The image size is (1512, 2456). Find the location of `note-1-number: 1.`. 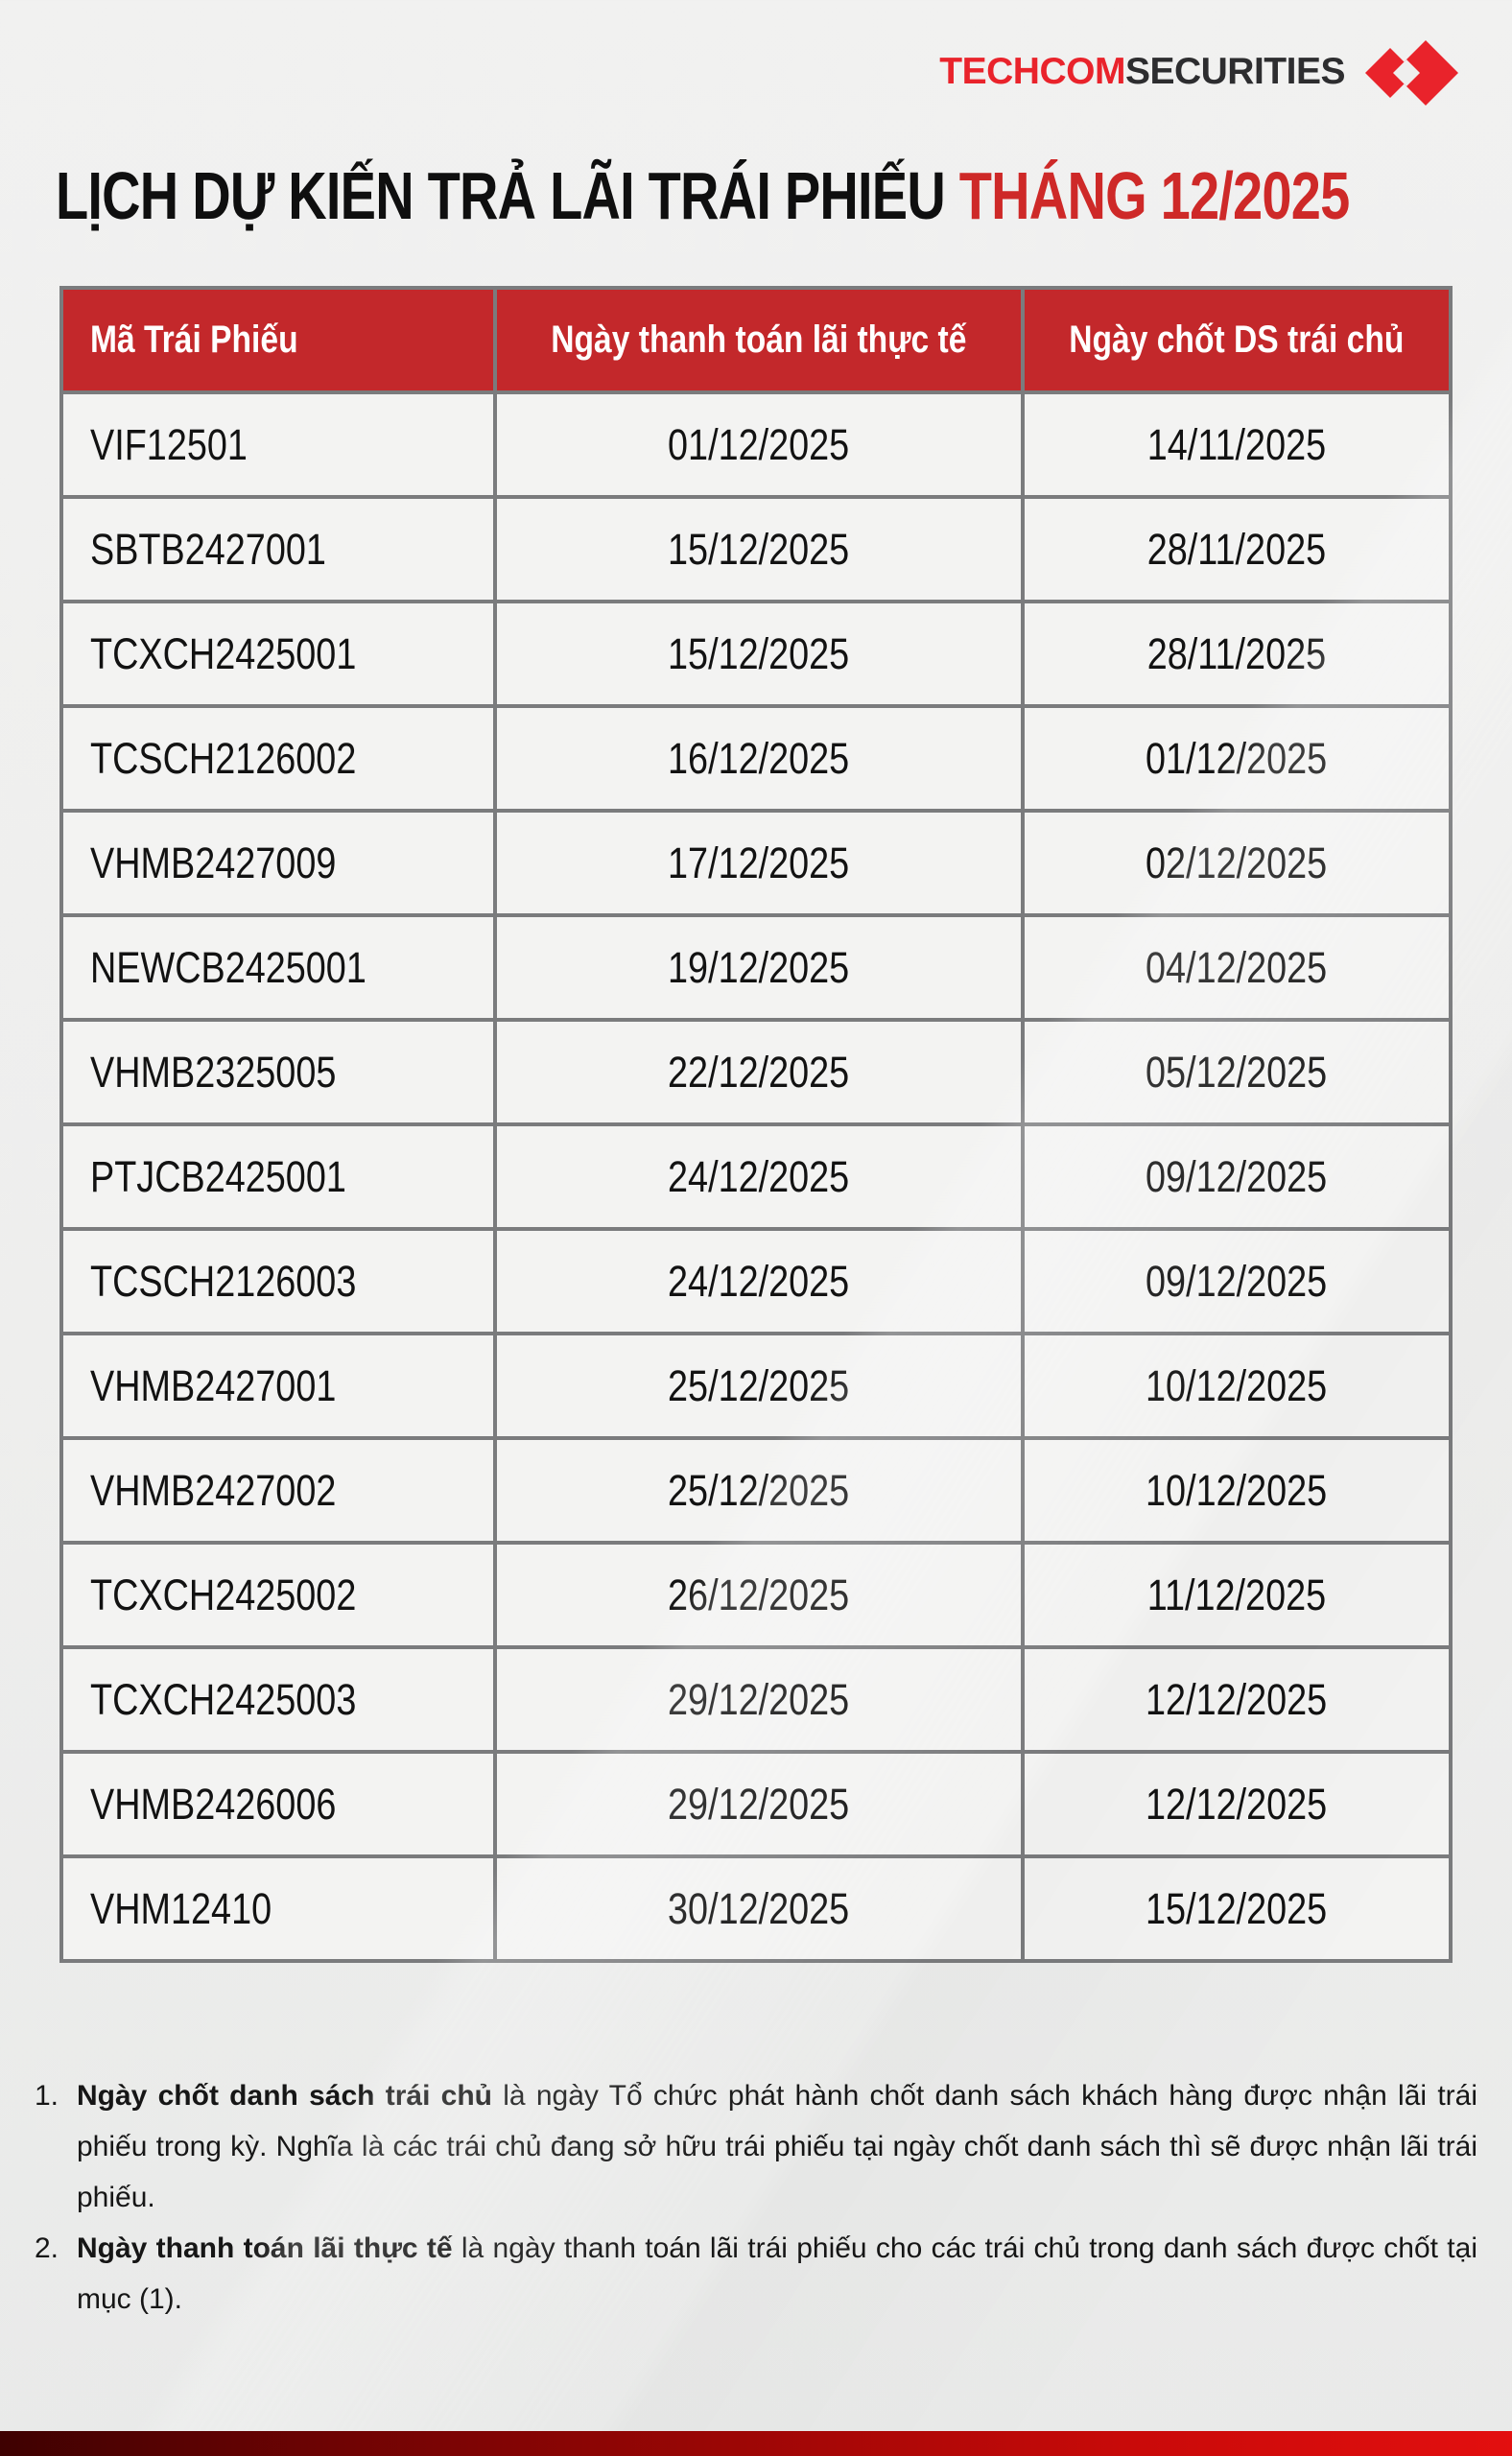

note-1-number: 1. is located at coordinates (47, 2096).